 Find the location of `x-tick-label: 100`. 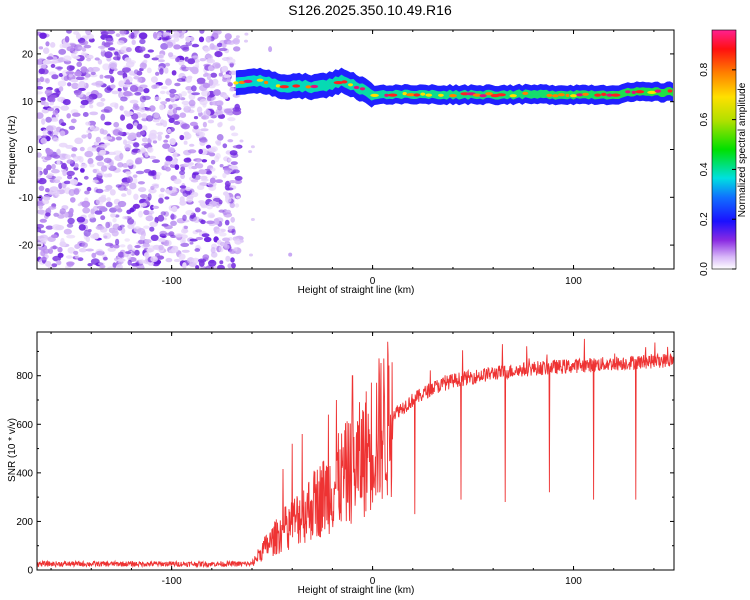

x-tick-label: 100 is located at coordinates (573, 281).